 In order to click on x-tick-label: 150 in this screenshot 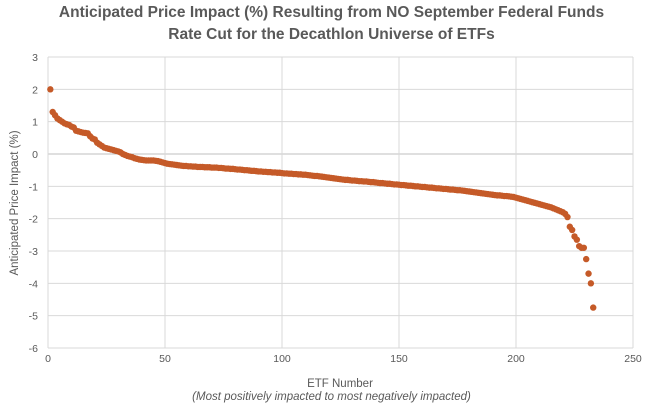, I will do `click(399, 359)`.